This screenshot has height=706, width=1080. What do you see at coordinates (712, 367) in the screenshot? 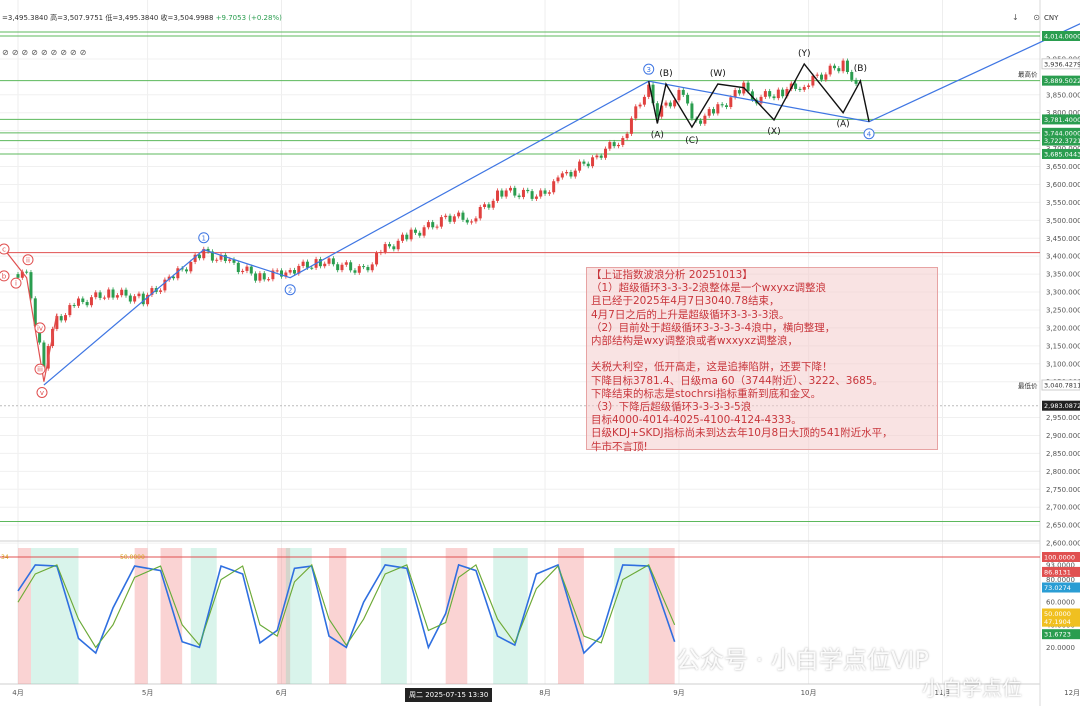
I see `note-line: 关税大利空，低开高走，这是追捧陷阱，还要下降！` at bounding box center [712, 367].